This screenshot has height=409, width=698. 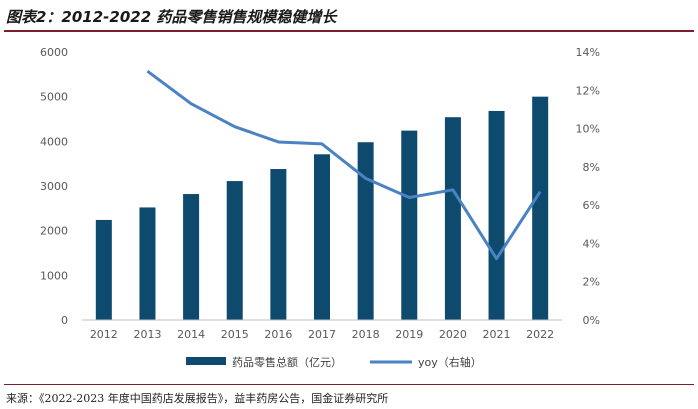 I want to click on bar-2022, so click(x=540, y=208).